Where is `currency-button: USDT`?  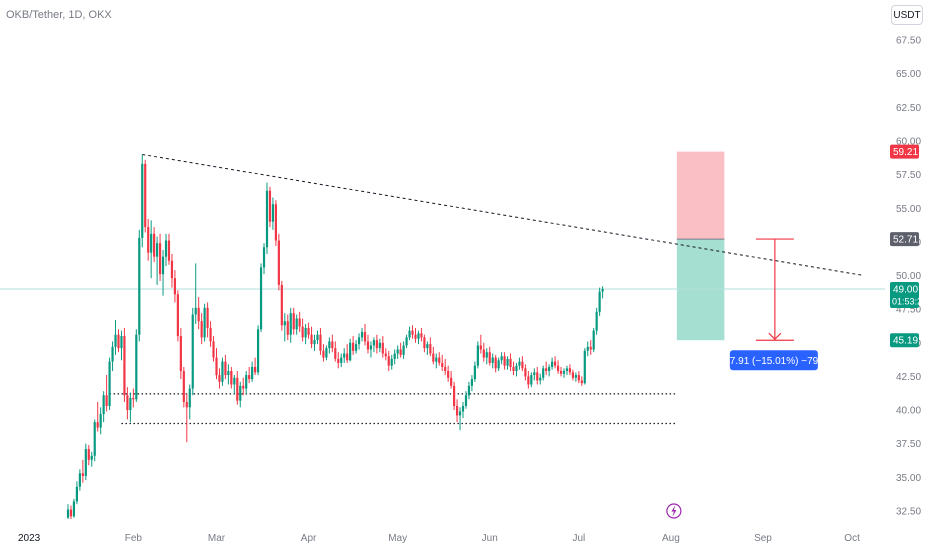 currency-button: USDT is located at coordinates (907, 15).